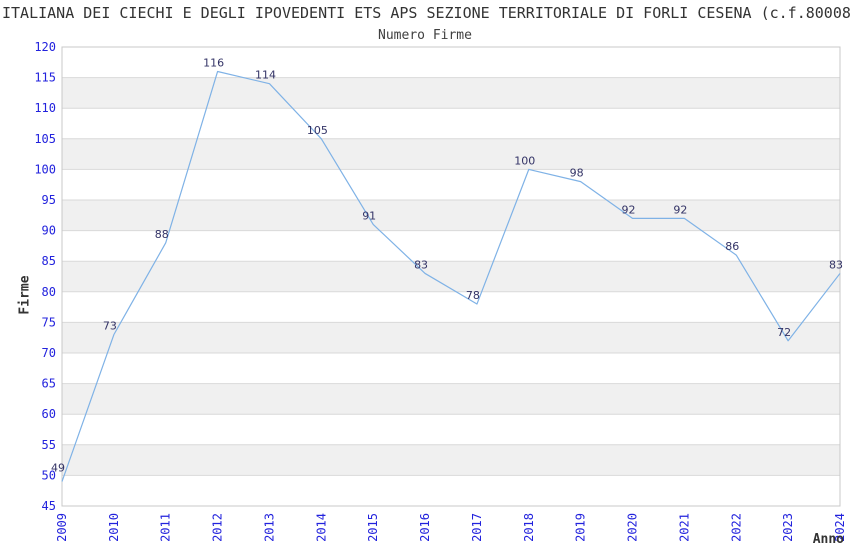 This screenshot has height=550, width=850. Describe the element at coordinates (828, 539) in the screenshot. I see `x-axis-title: Anno` at that location.